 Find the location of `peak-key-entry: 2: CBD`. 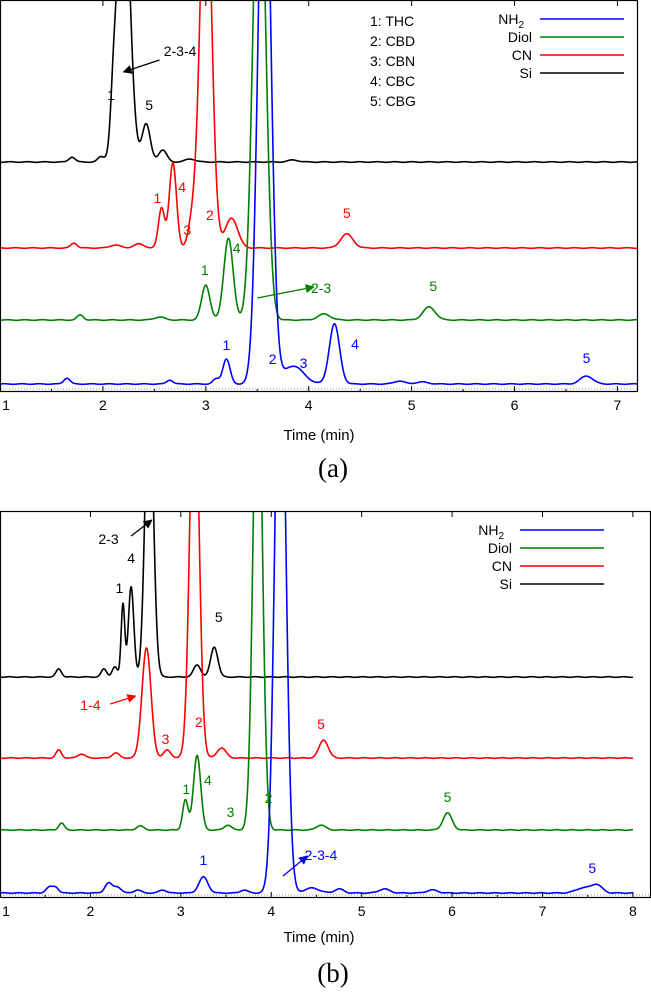

peak-key-entry: 2: CBD is located at coordinates (392, 41).